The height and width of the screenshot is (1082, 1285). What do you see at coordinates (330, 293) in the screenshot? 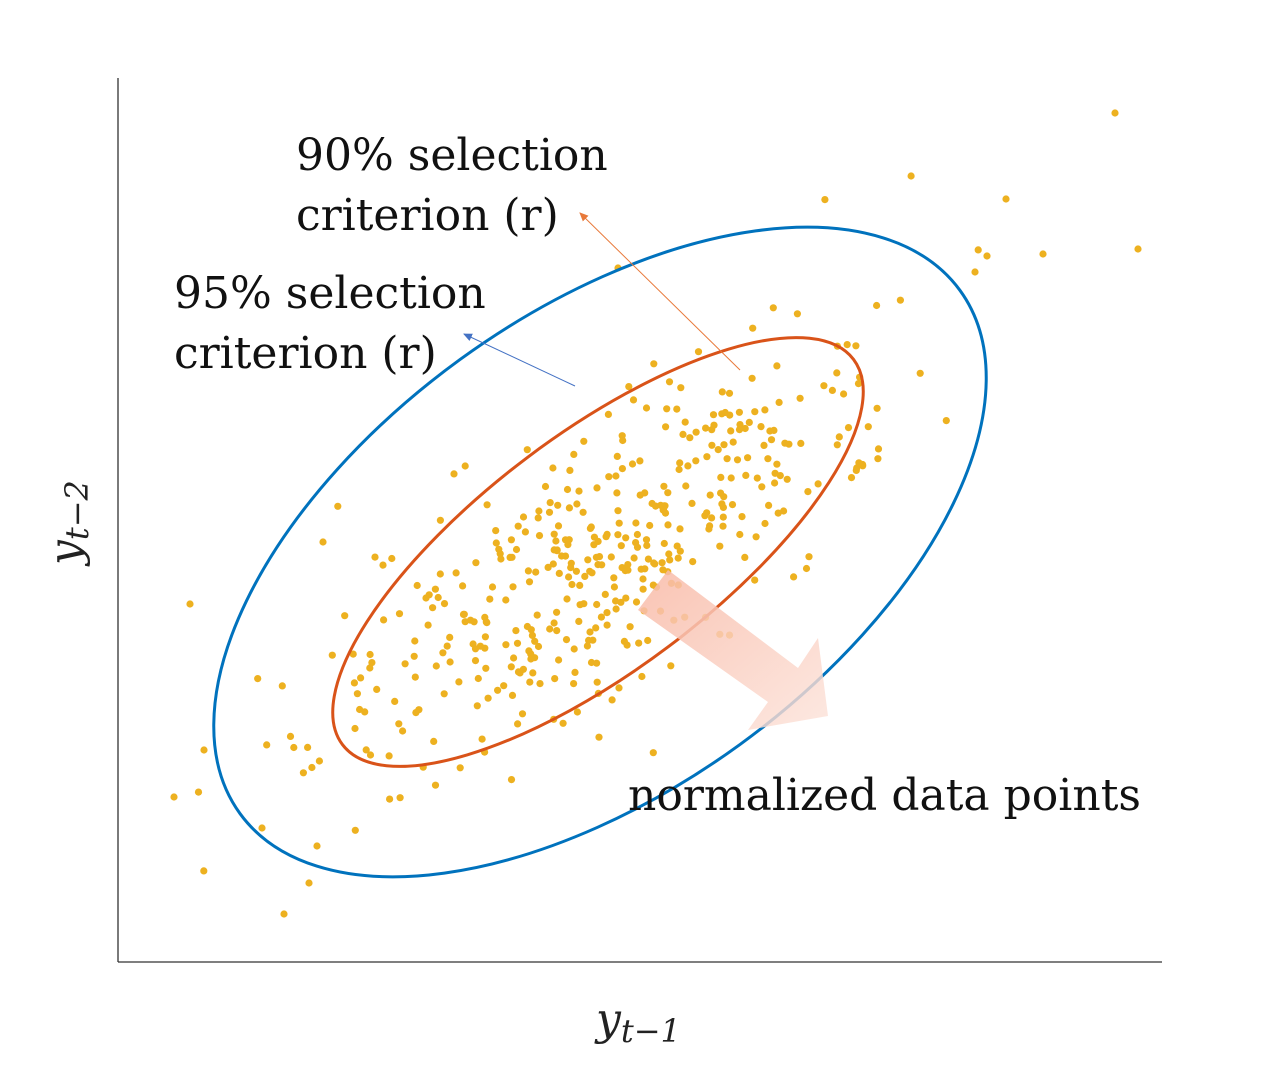
I see `outer-criterion-label-line1: 95% selection` at bounding box center [330, 293].